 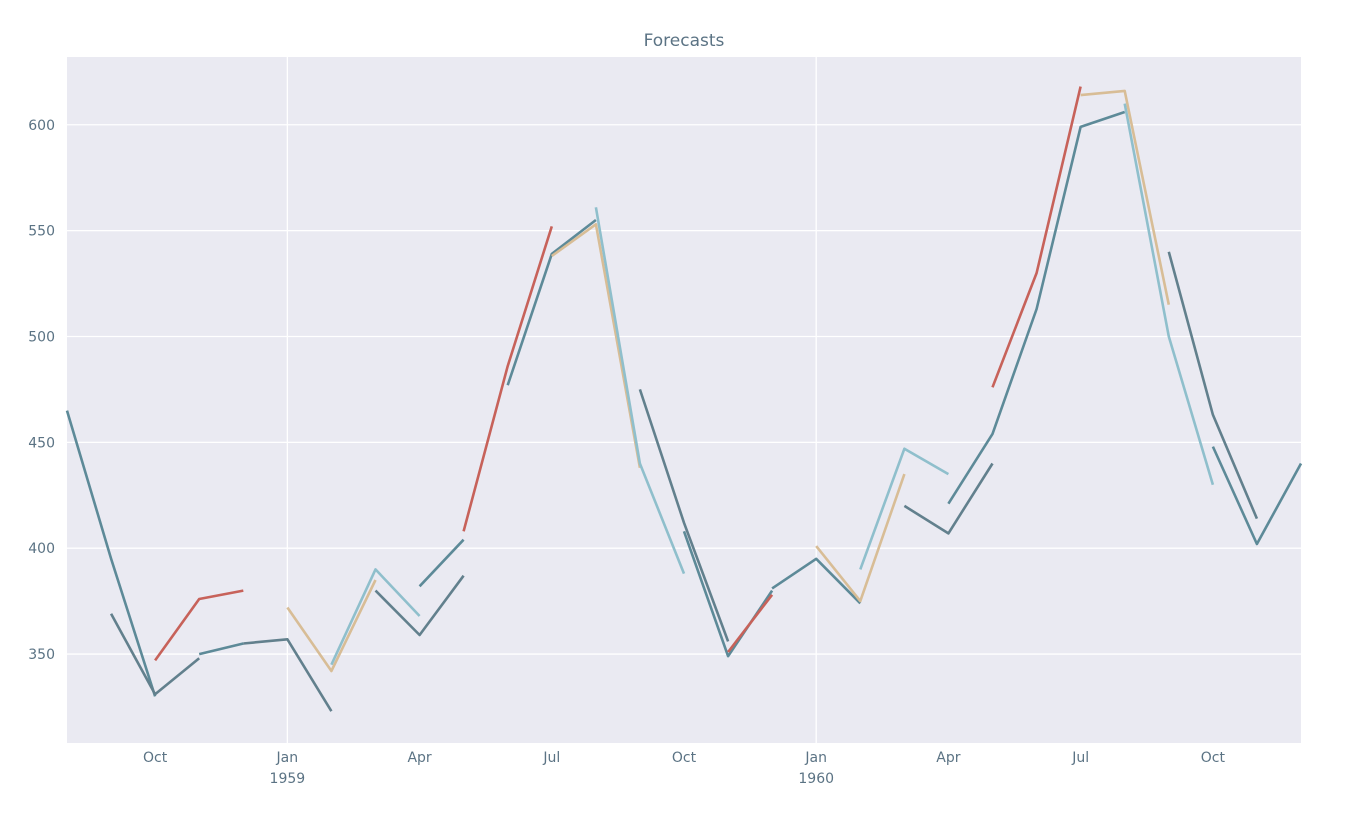 What do you see at coordinates (41, 390) in the screenshot?
I see `y-tick-labels: 350 400 450 500 550 600` at bounding box center [41, 390].